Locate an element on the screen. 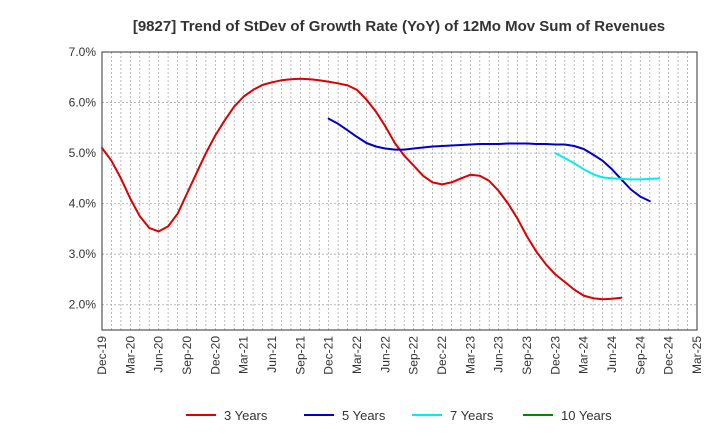 The image size is (720, 440). x-tick-label: Mar-20 is located at coordinates (130, 355).